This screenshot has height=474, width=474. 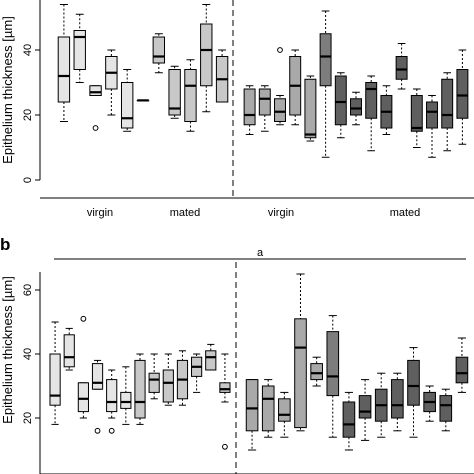 What do you see at coordinates (28, 290) in the screenshot?
I see `y-tick-label: 60` at bounding box center [28, 290].